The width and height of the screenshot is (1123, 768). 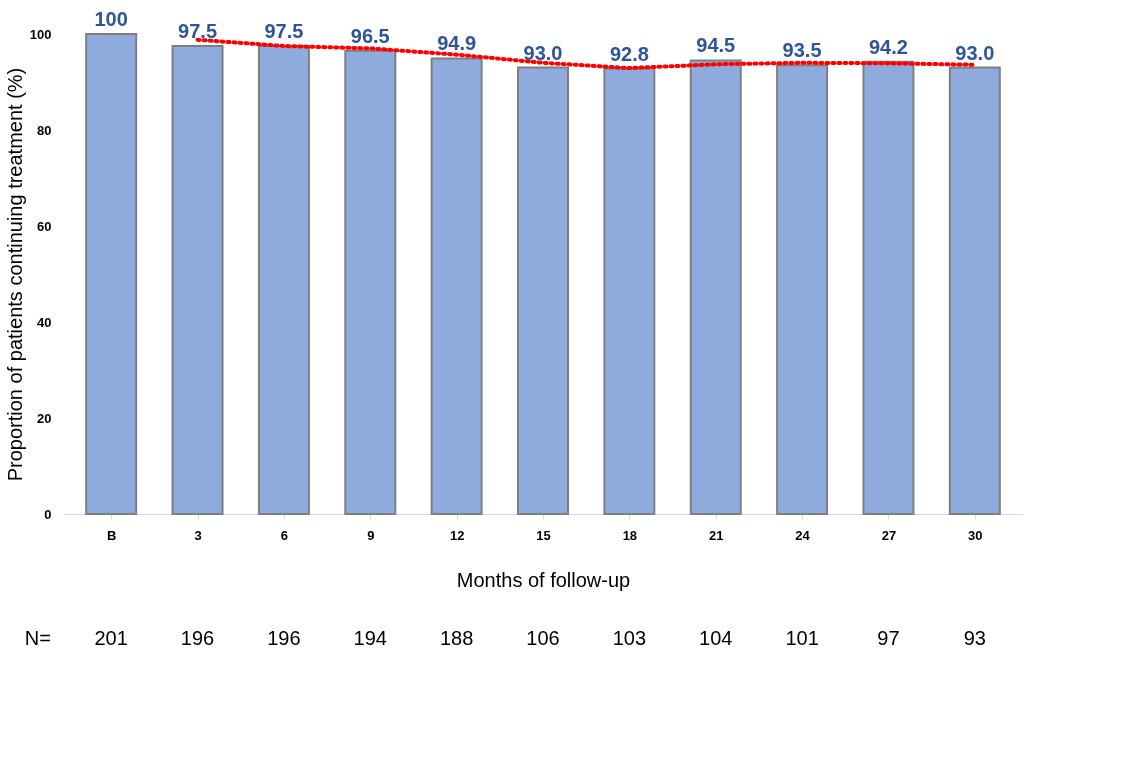 I want to click on data-label: 100, so click(x=111, y=19).